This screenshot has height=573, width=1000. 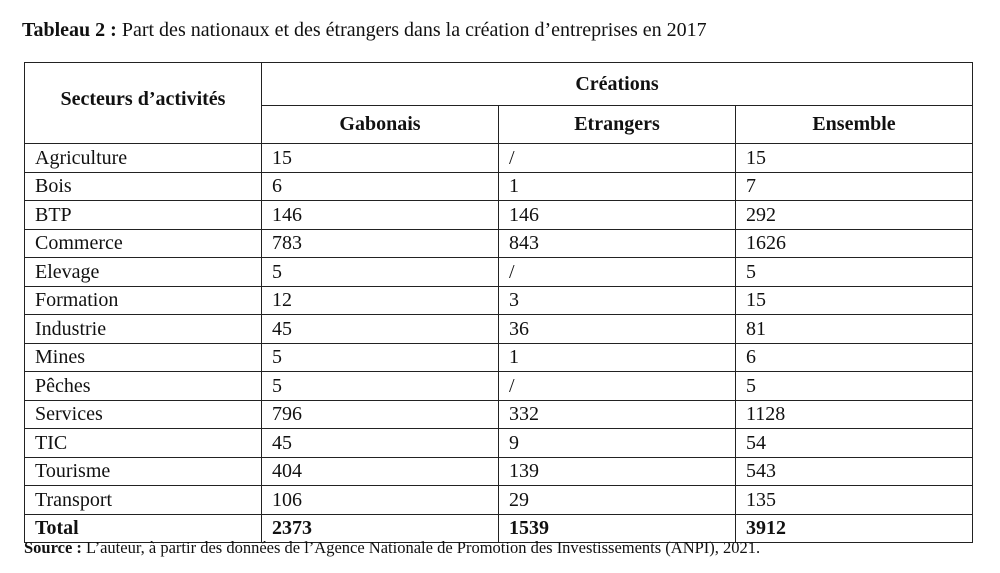 What do you see at coordinates (380, 215) in the screenshot?
I see `cell-gabonais: 146` at bounding box center [380, 215].